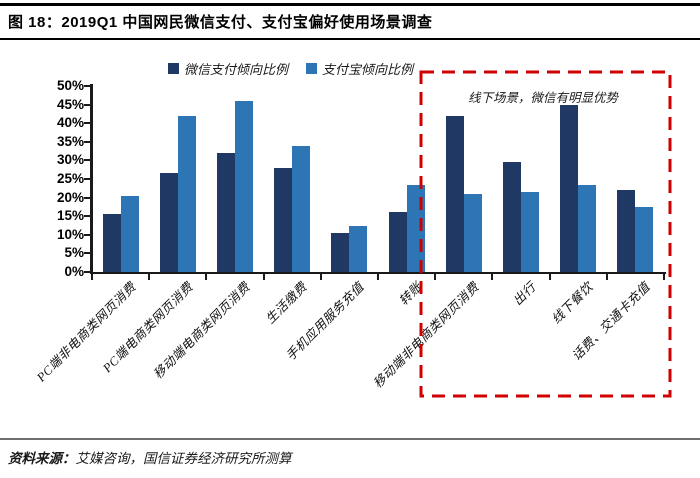 The width and height of the screenshot is (700, 478). What do you see at coordinates (350, 439) in the screenshot?
I see `source-divider-rule` at bounding box center [350, 439].